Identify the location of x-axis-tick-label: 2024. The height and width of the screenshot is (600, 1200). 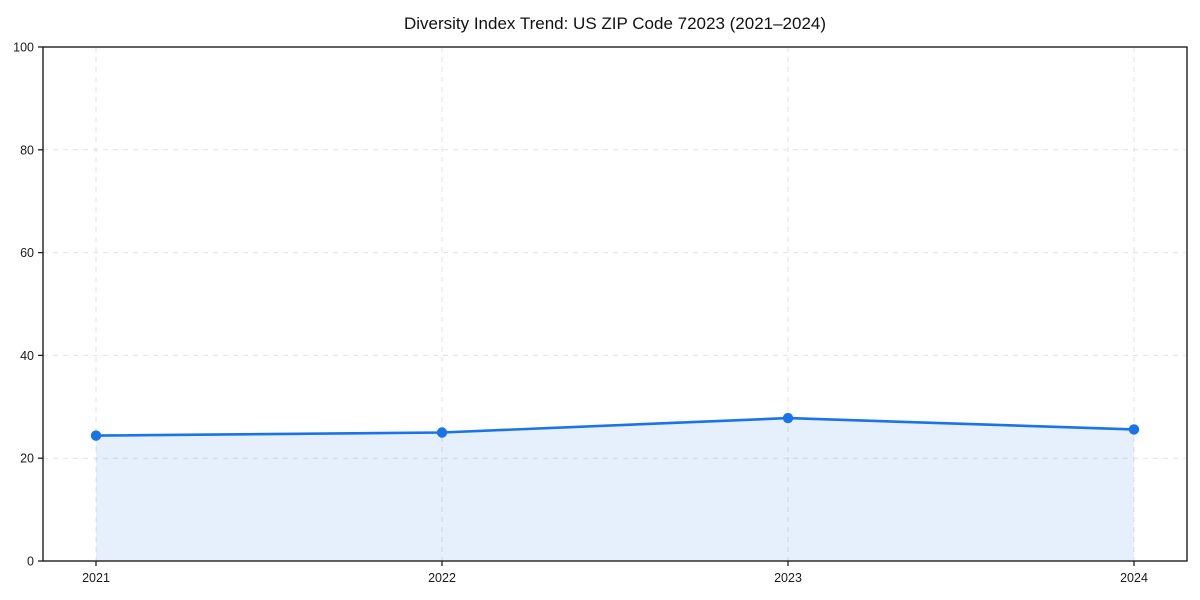
(1134, 578).